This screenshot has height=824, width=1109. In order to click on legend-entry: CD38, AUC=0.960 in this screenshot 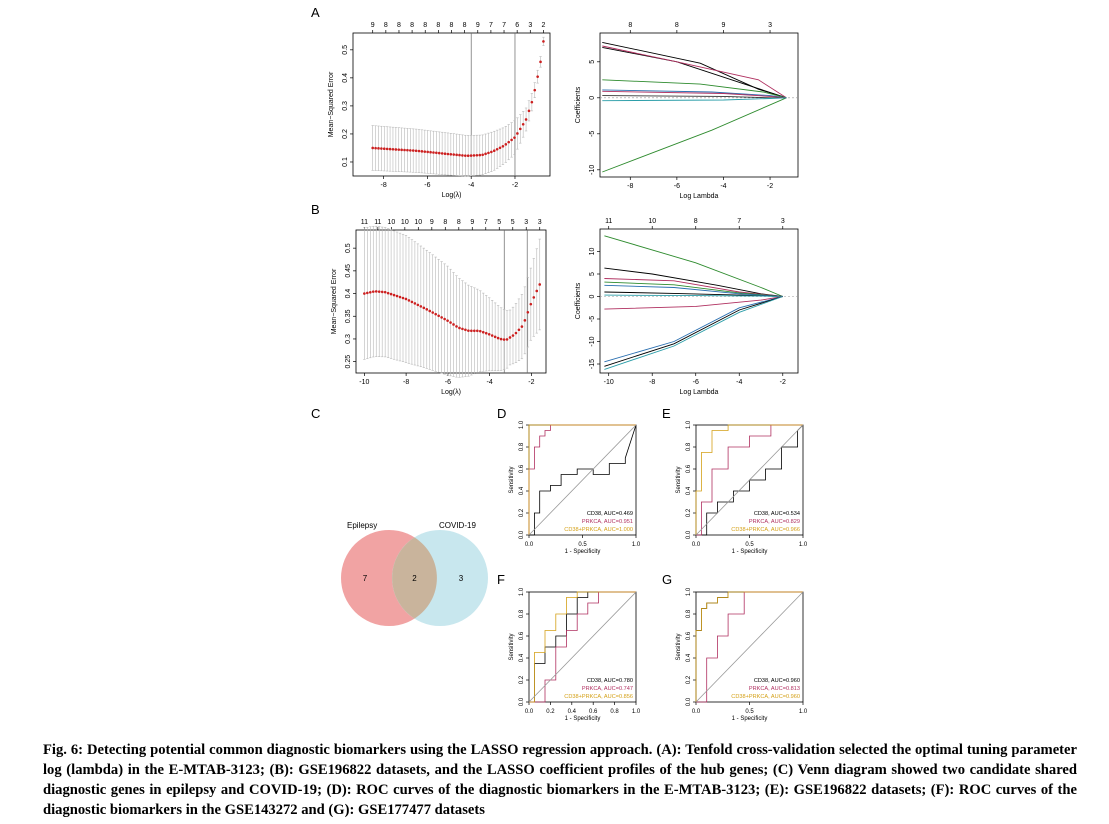, I will do `click(777, 681)`.